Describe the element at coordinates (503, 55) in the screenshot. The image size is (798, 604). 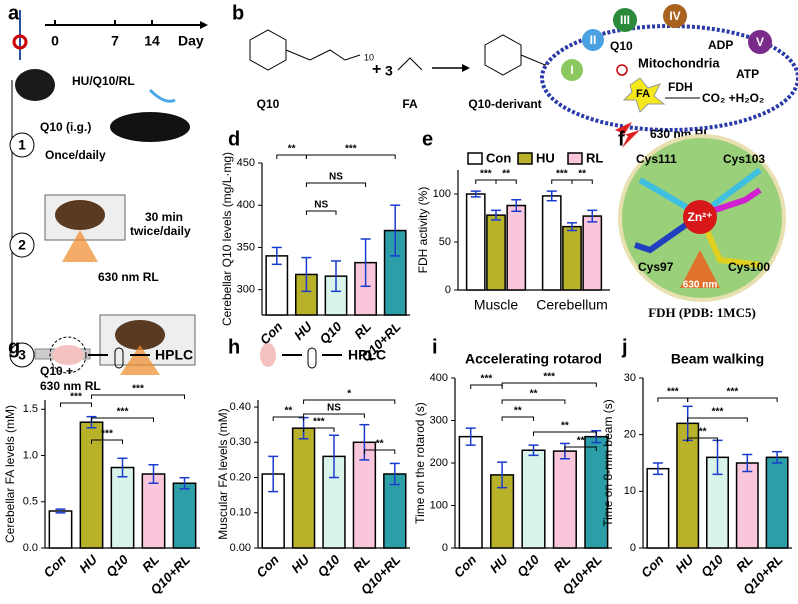
I see `ring` at that location.